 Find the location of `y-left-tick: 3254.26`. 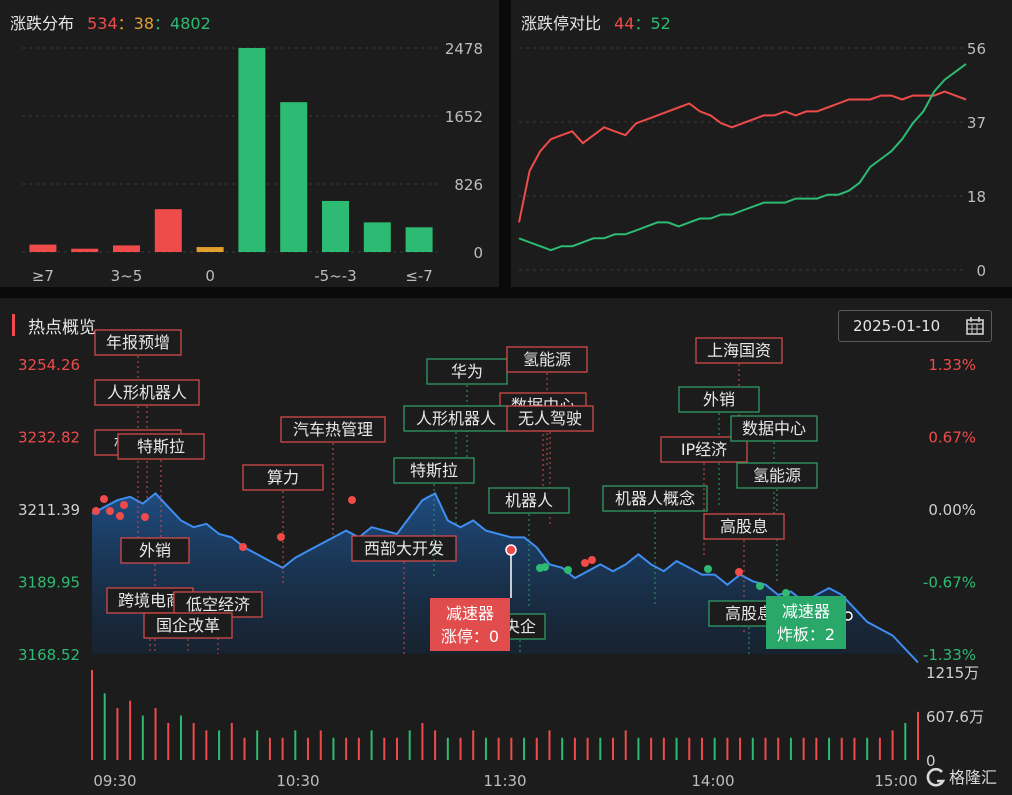

y-left-tick: 3254.26 is located at coordinates (49, 365).